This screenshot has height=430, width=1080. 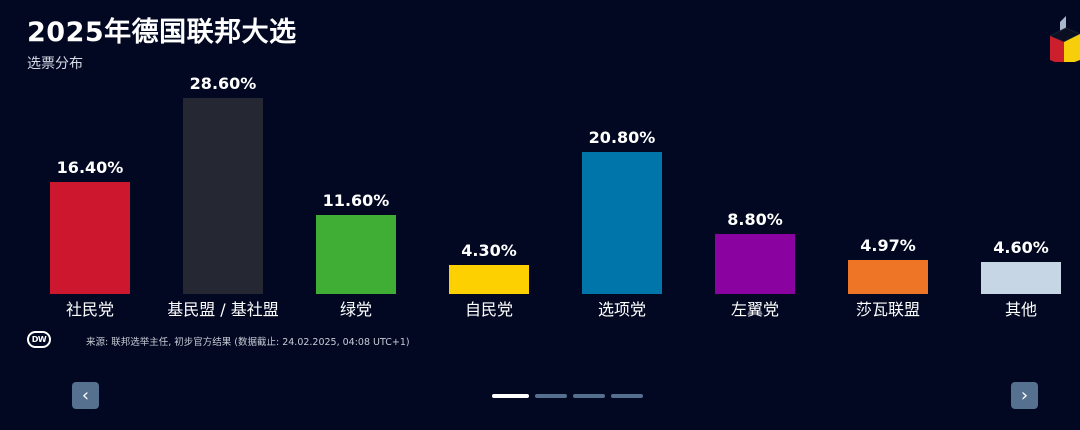 I want to click on next-button: ›, so click(x=1024, y=395).